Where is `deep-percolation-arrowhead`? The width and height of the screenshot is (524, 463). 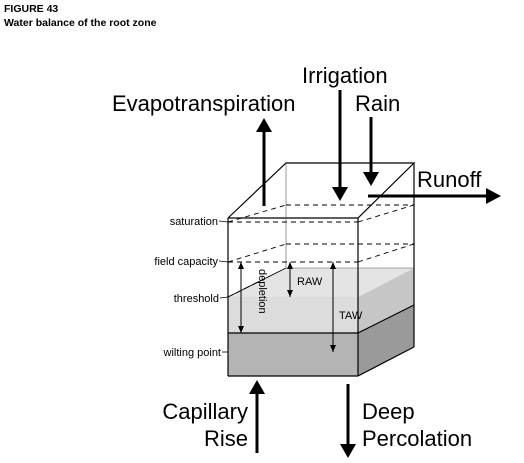
deep-percolation-arrowhead is located at coordinates (348, 451).